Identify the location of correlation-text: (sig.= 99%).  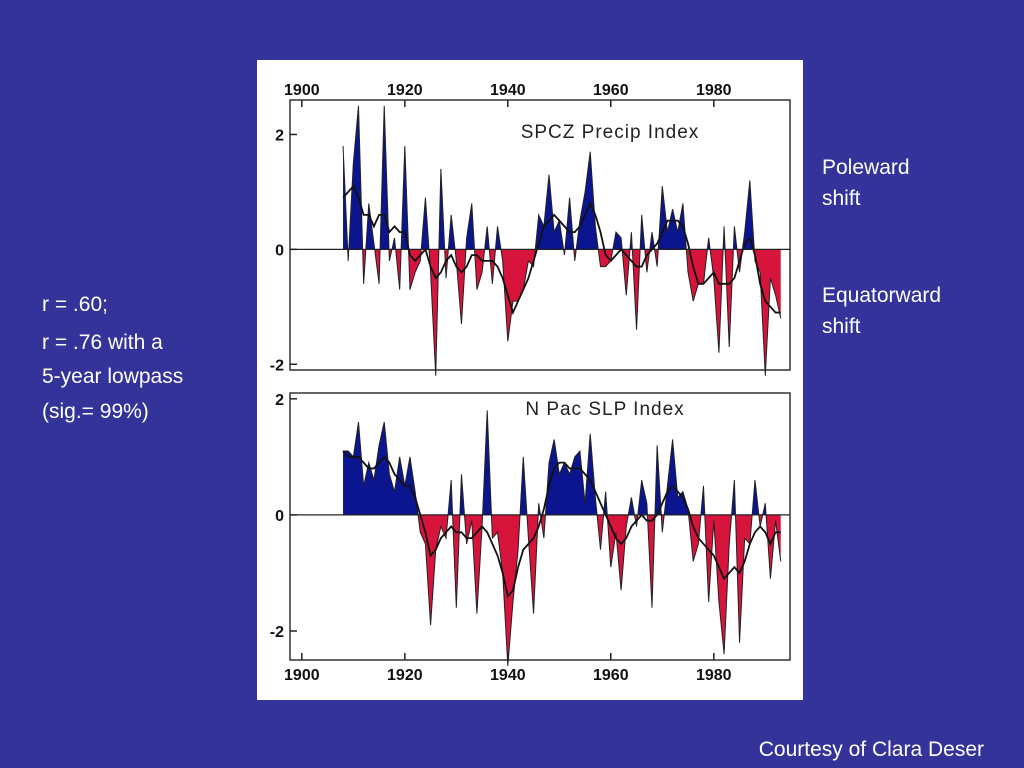
(95, 411).